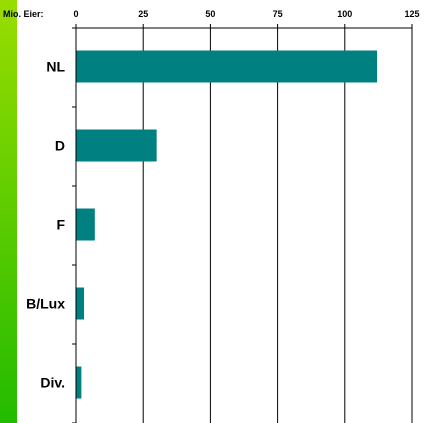 This screenshot has height=423, width=426. Describe the element at coordinates (80, 303) in the screenshot. I see `bar-b-lux` at that location.